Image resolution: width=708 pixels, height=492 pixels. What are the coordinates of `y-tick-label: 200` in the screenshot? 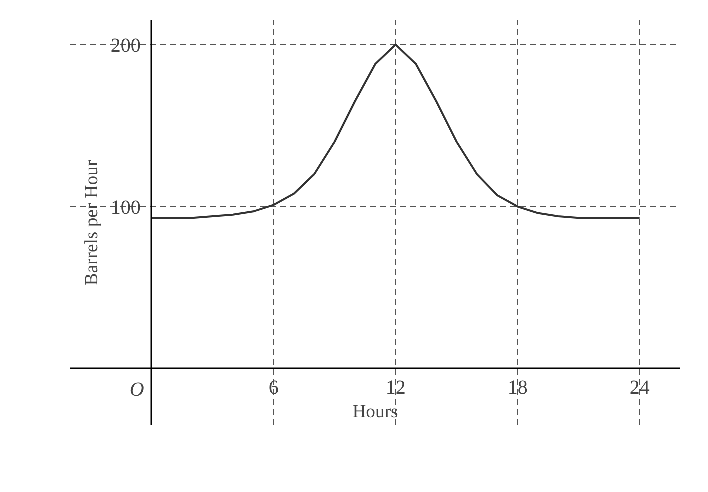 It's located at (125, 45).